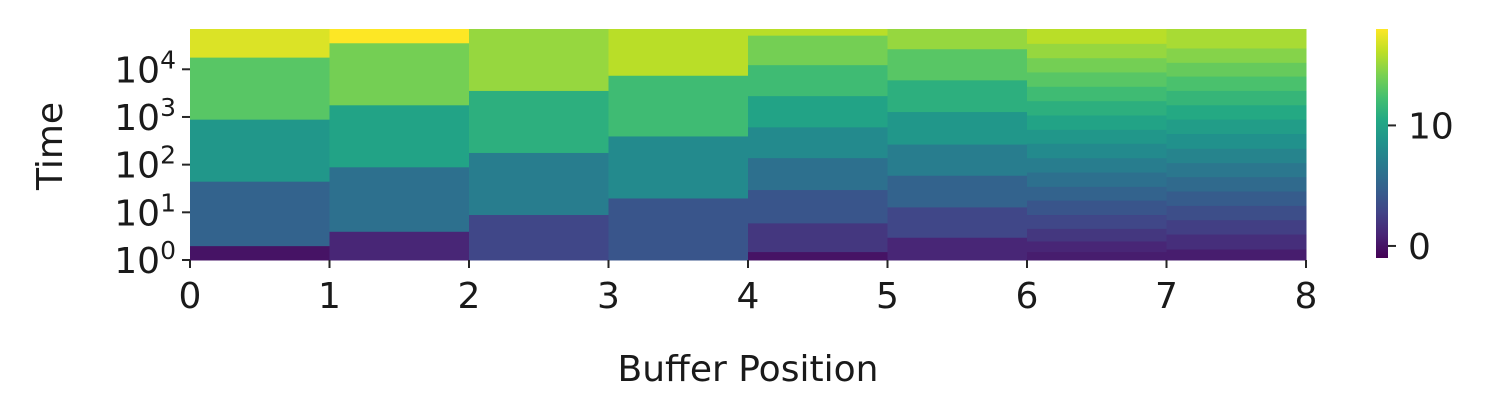 This screenshot has width=1499, height=420. Describe the element at coordinates (1382, 143) in the screenshot. I see `colorbar-gradient` at that location.